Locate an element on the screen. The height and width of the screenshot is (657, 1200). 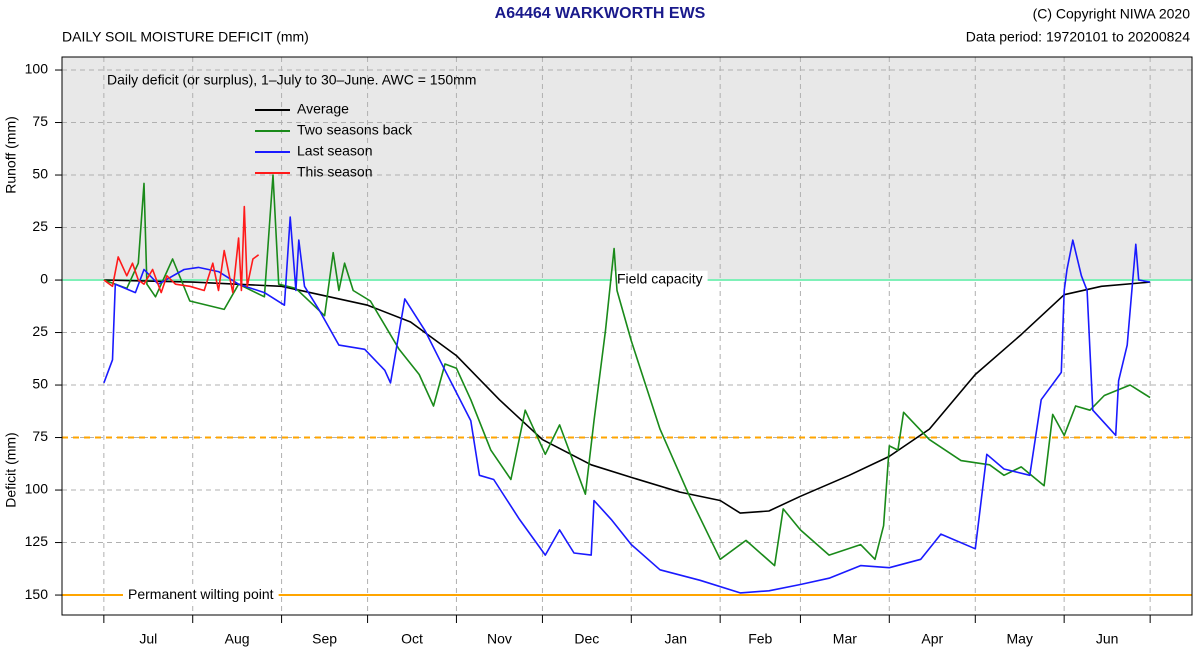
subtitle: DAILY SOIL MOISTURE DEFICIT (mm) is located at coordinates (185, 37).